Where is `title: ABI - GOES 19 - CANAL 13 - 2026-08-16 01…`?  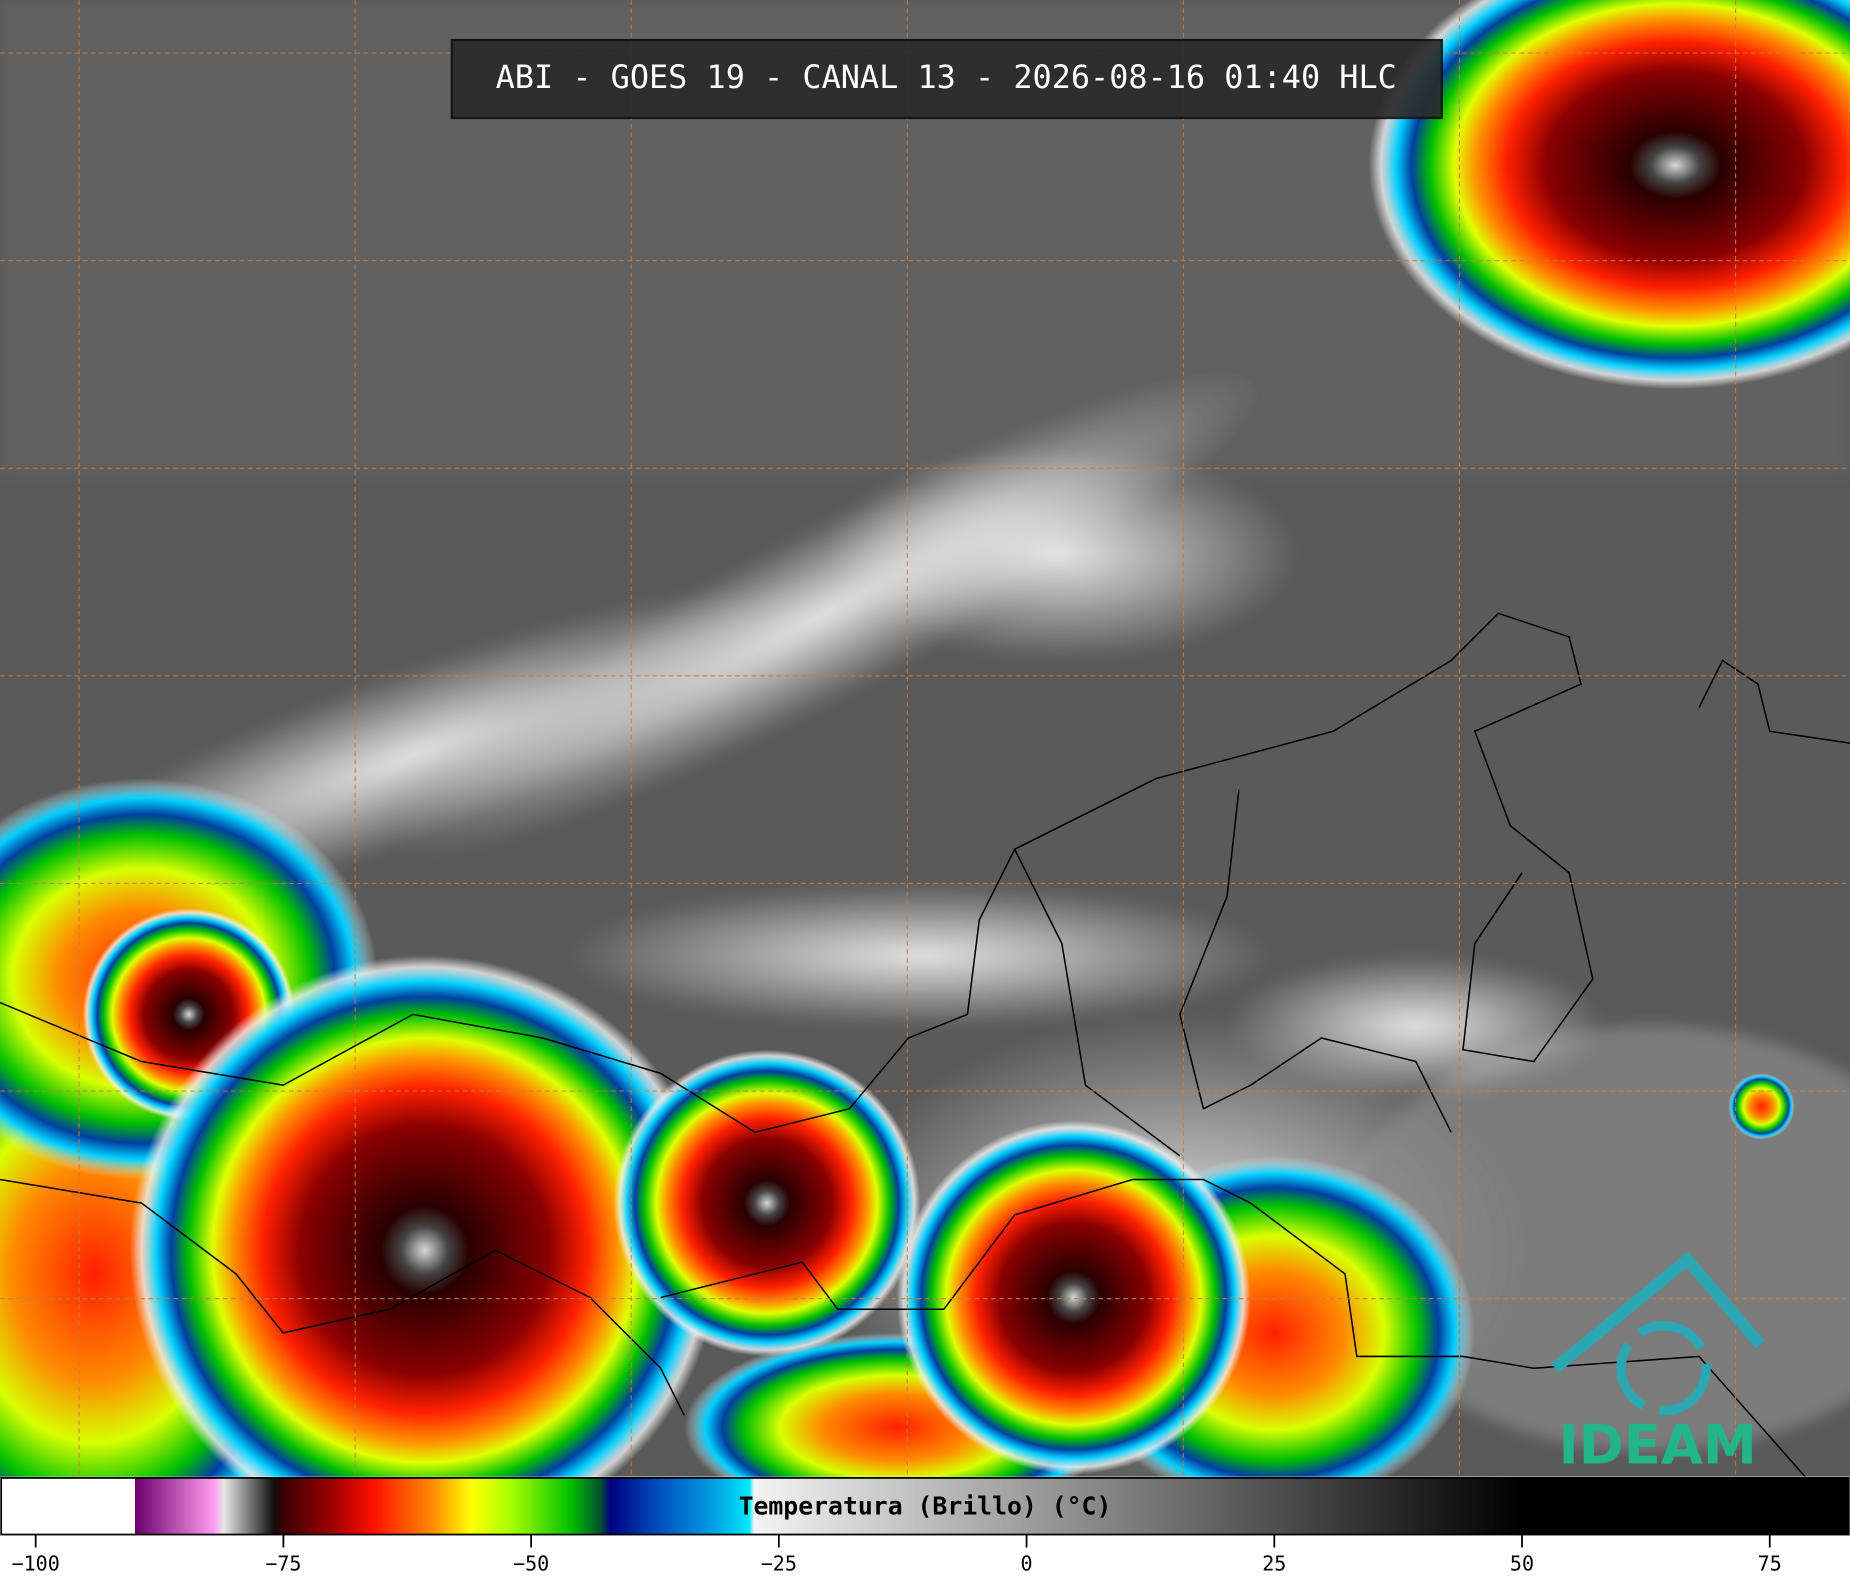 title: ABI - GOES 19 - CANAL 13 - 2026-08-16 01… is located at coordinates (946, 77).